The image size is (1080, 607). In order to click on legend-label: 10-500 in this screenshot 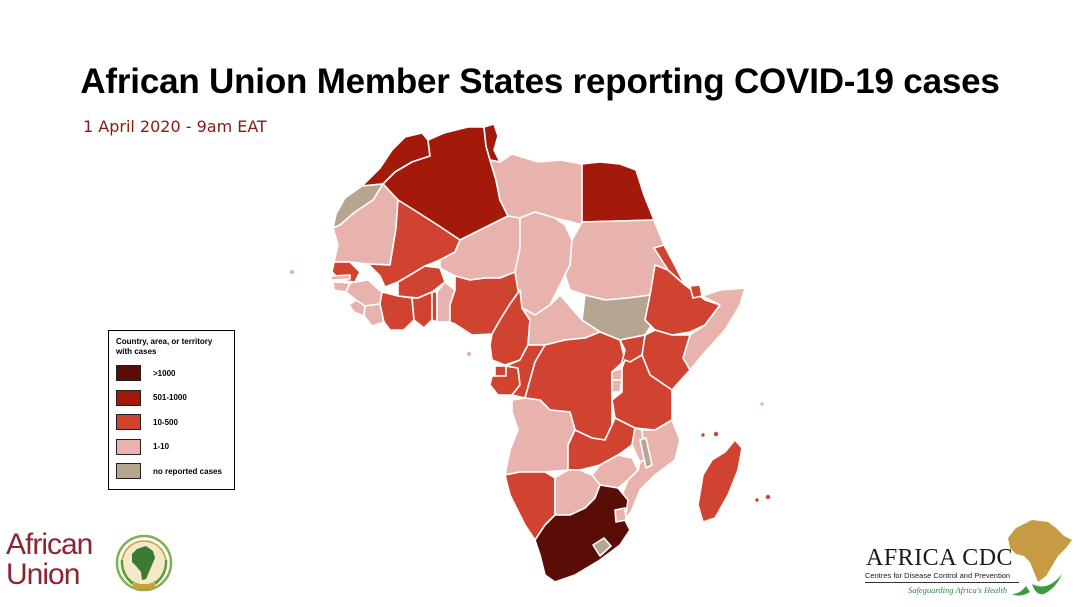, I will do `click(165, 422)`.